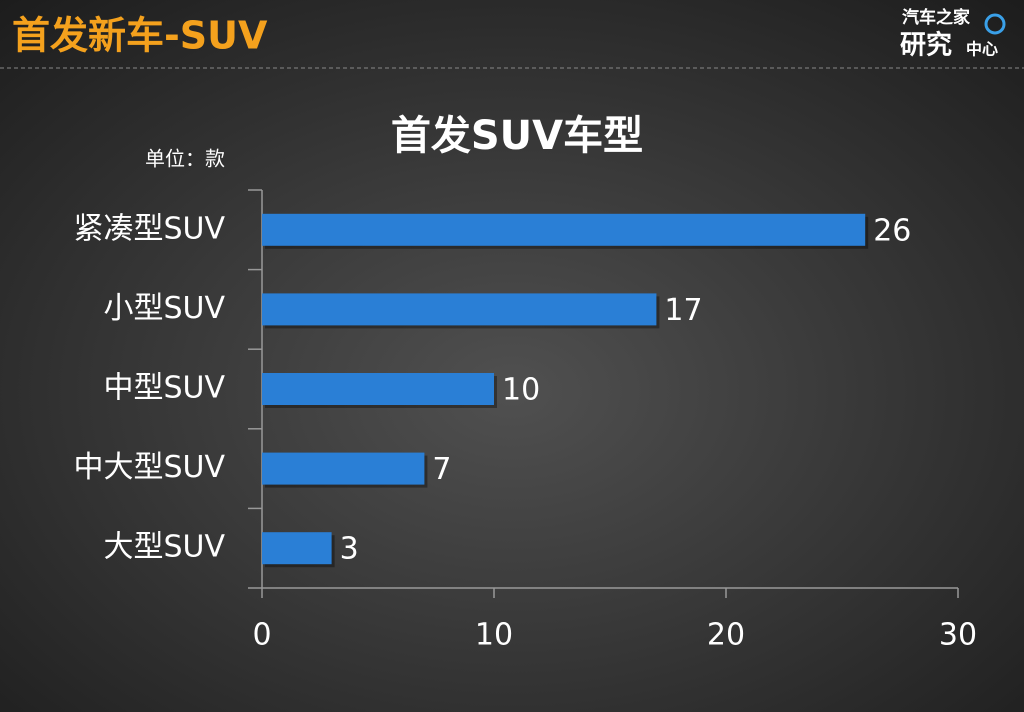 The width and height of the screenshot is (1024, 712). I want to click on value-label: 3, so click(349, 549).